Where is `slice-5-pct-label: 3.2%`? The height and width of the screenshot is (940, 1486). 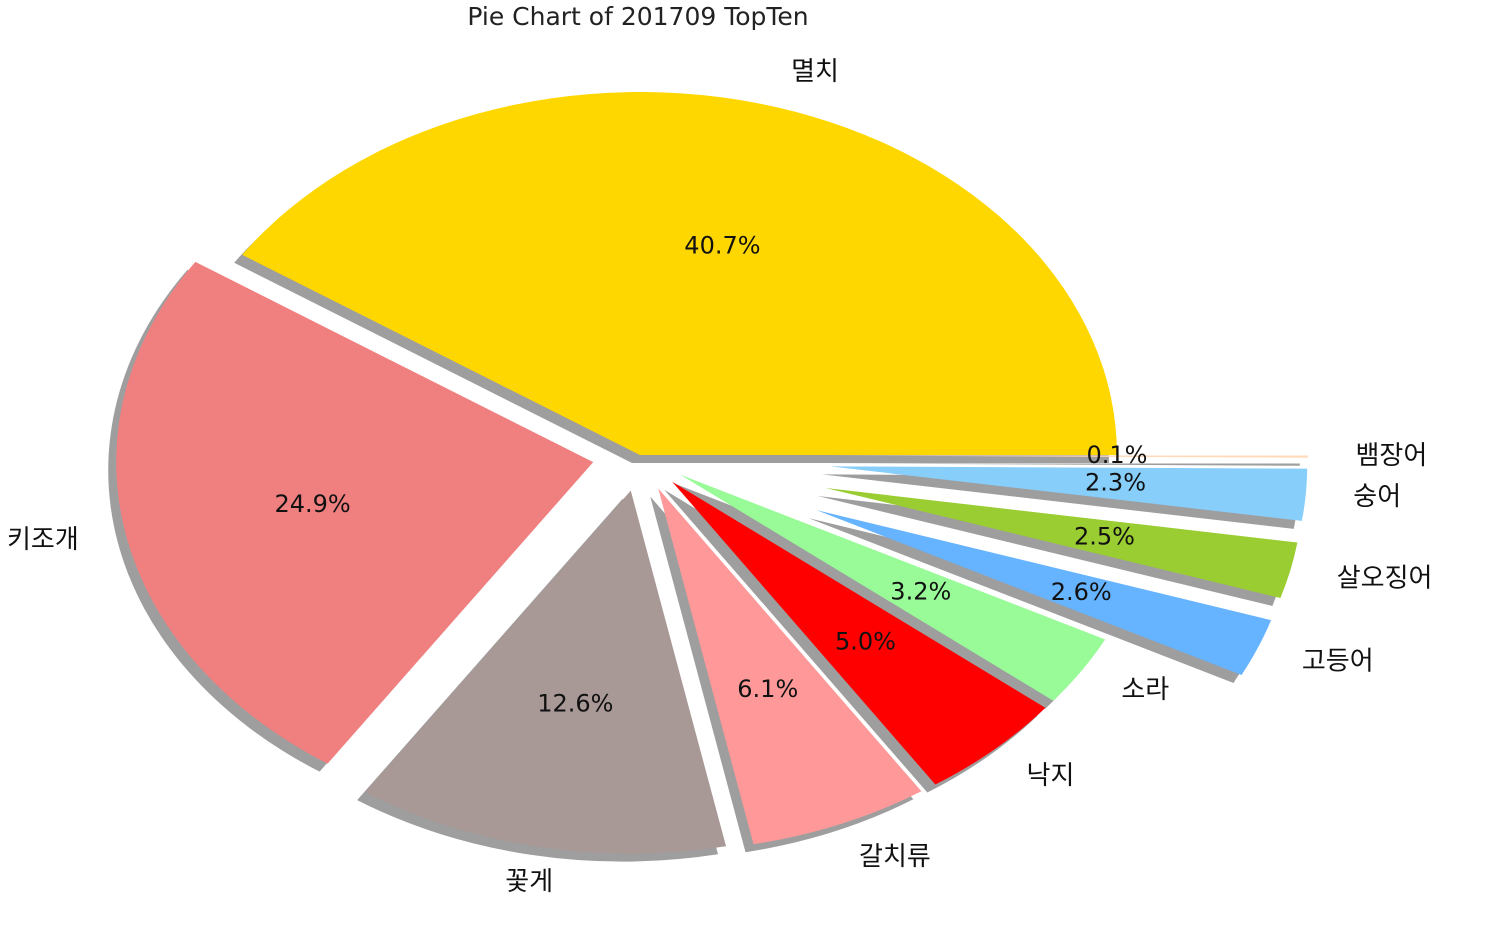 slice-5-pct-label: 3.2% is located at coordinates (920, 591).